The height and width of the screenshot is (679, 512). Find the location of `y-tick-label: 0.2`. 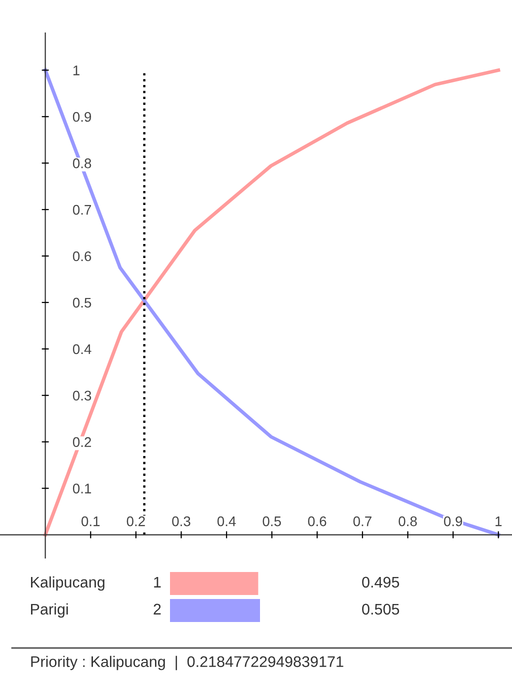

y-tick-label: 0.2 is located at coordinates (82, 442).